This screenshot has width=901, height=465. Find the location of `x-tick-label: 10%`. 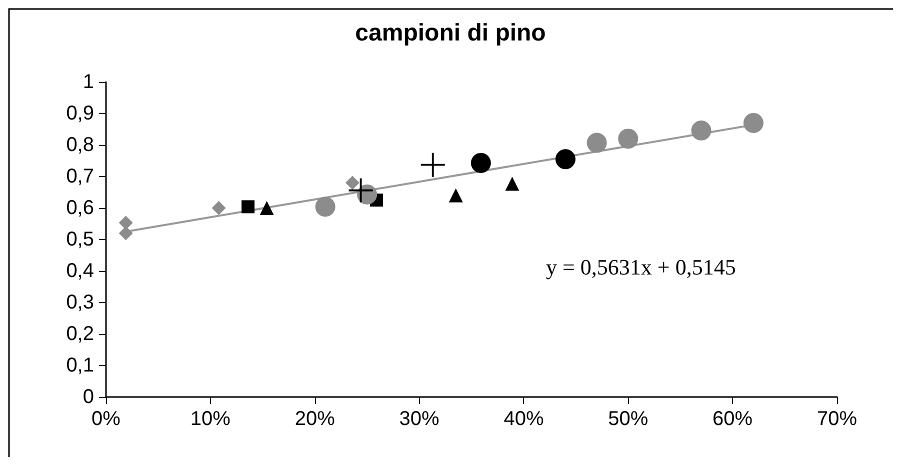

x-tick-label: 10% is located at coordinates (210, 419).